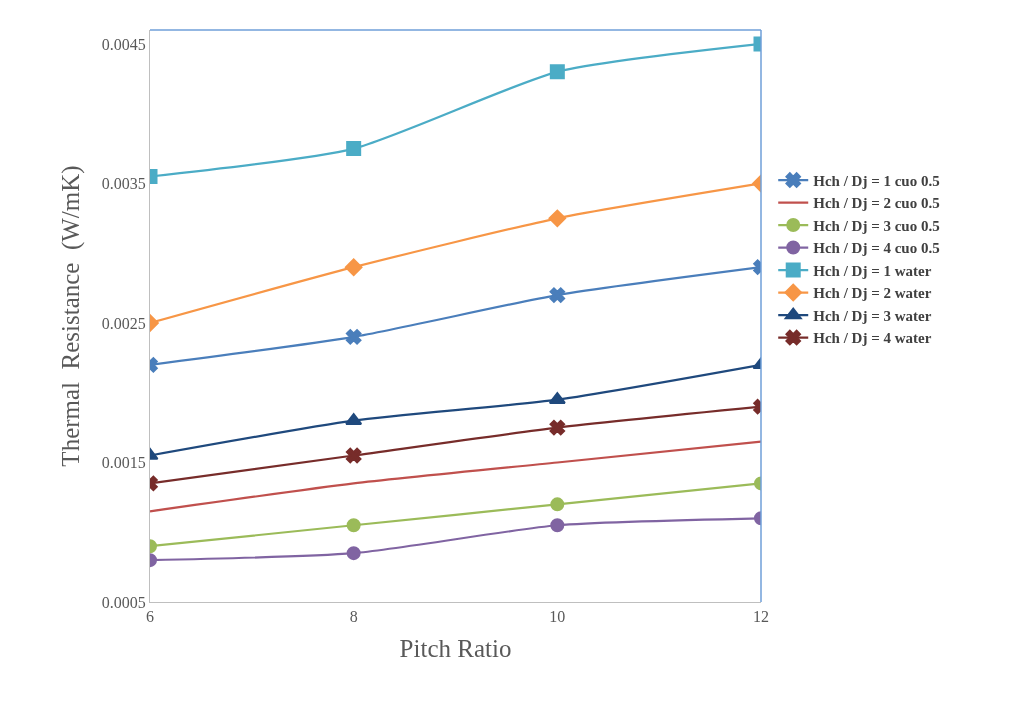 The height and width of the screenshot is (702, 1016). Describe the element at coordinates (876, 225) in the screenshot. I see `legend-label: Hch / Dj = 3 cuo 0.5` at that location.